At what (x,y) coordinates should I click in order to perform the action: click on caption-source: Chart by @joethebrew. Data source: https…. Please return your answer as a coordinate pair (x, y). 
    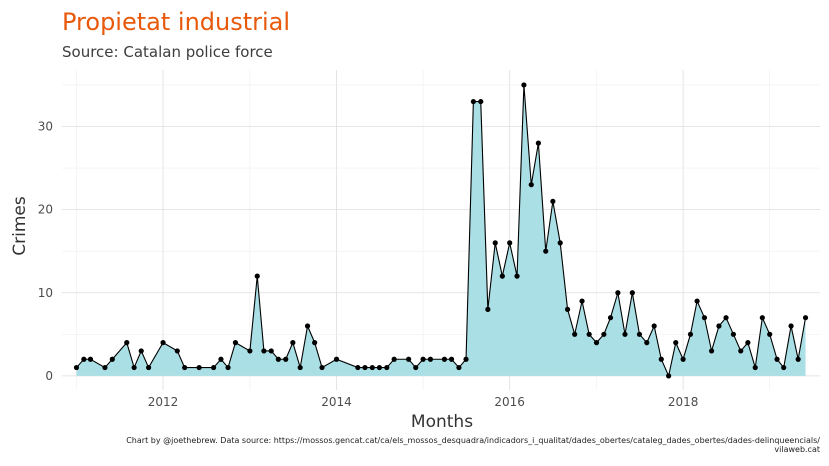
    Looking at the image, I should click on (473, 440).